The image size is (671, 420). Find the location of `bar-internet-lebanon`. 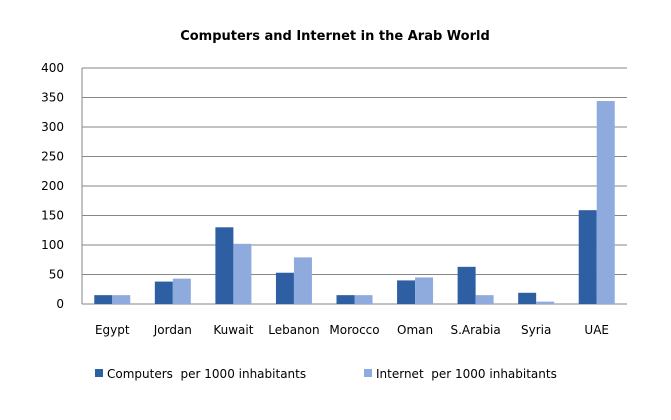

bar-internet-lebanon is located at coordinates (302, 280).